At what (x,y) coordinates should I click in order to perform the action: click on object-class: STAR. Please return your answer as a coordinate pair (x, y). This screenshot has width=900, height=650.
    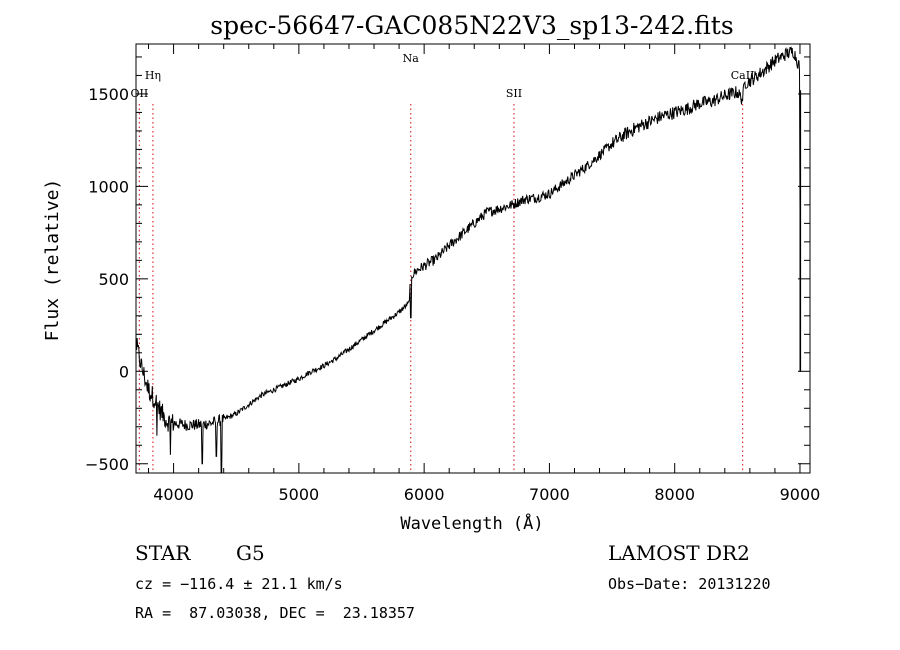
    Looking at the image, I should click on (163, 553).